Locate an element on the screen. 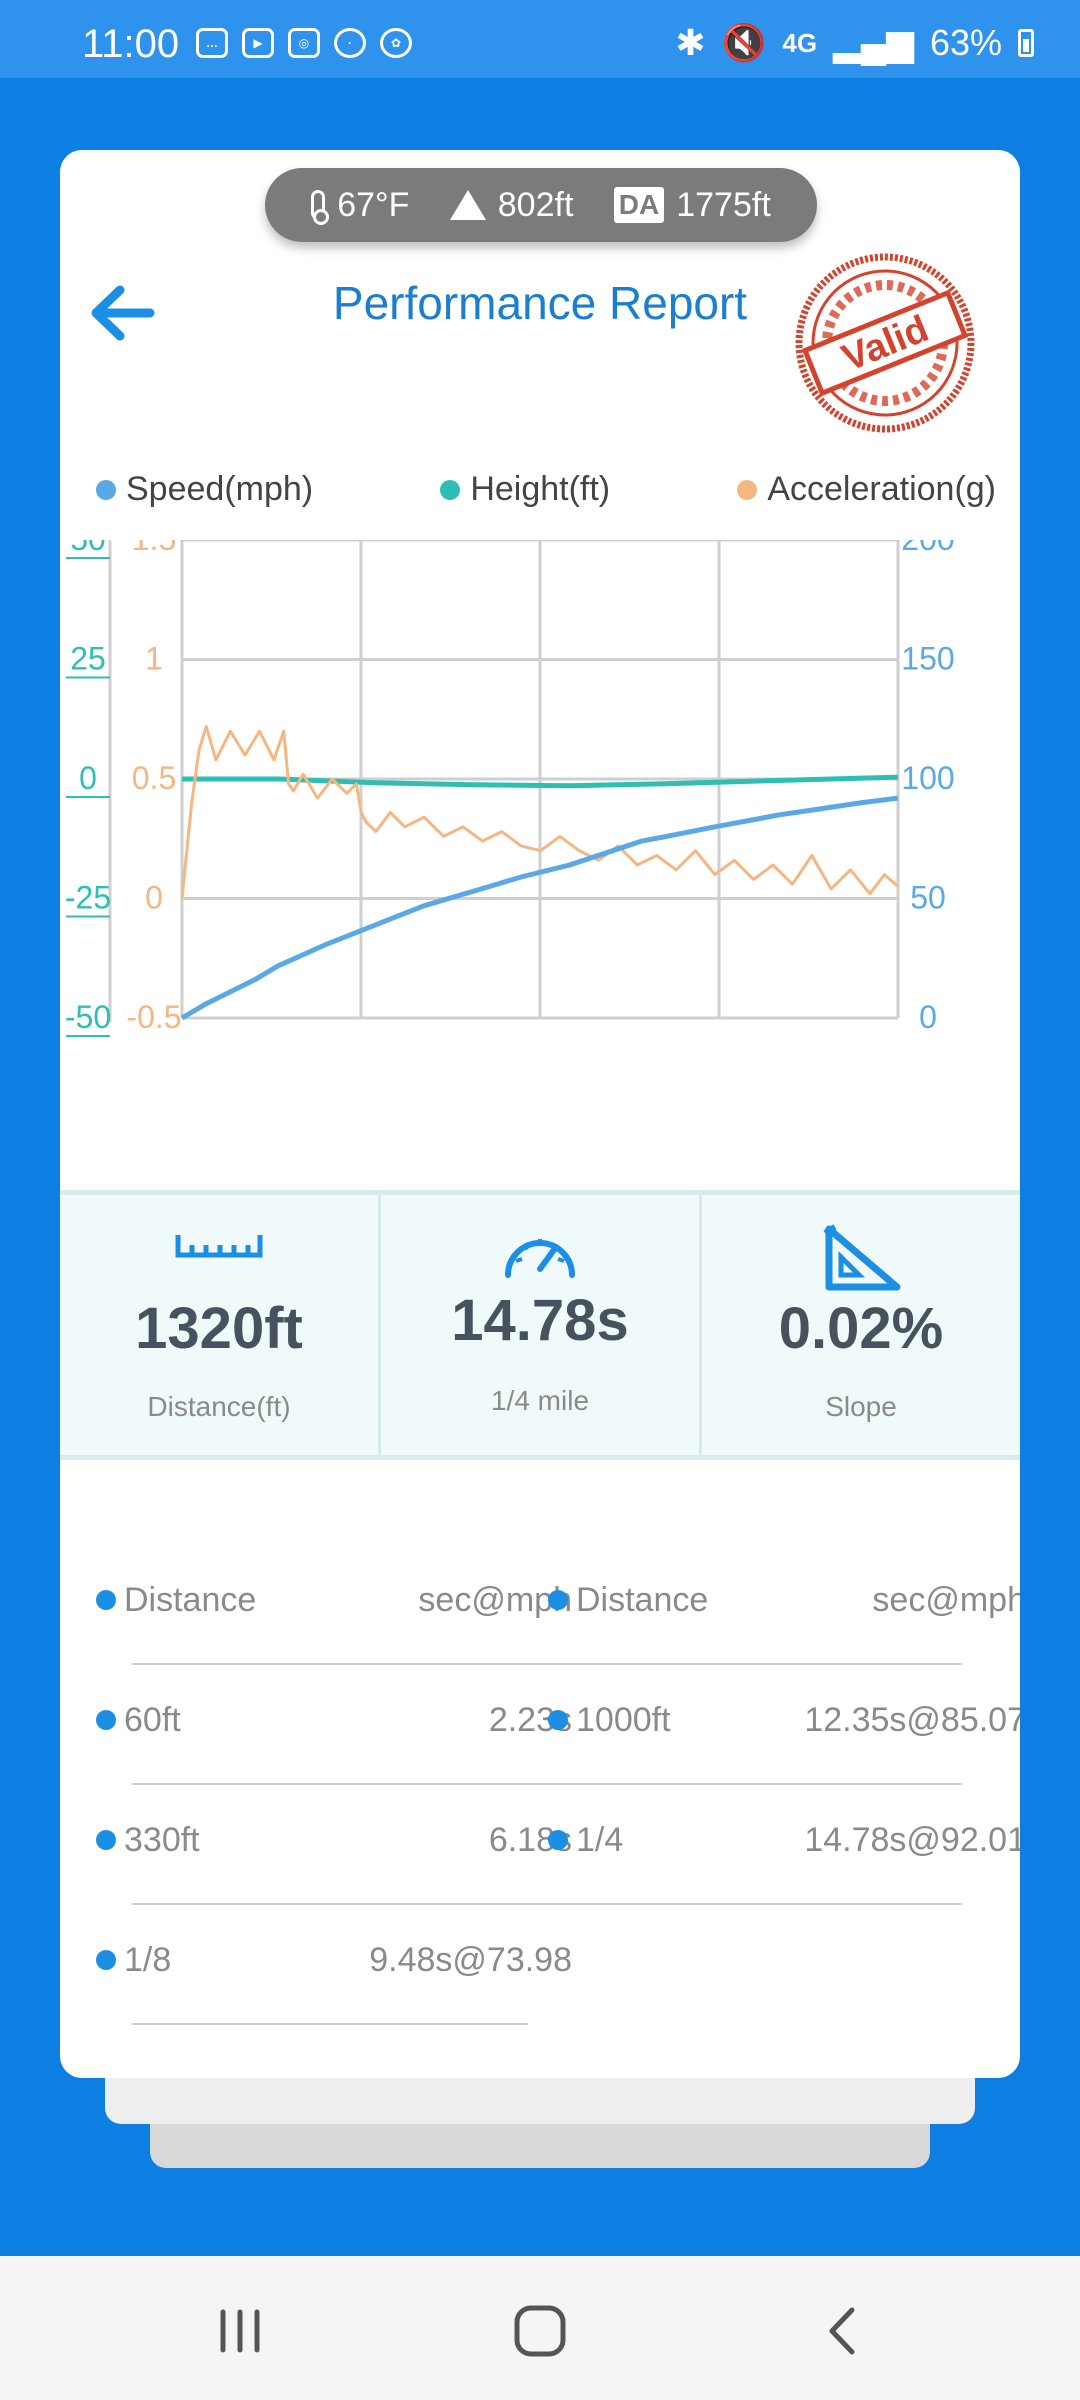 The image size is (1080, 2400). speedometer-icon is located at coordinates (540, 1258).